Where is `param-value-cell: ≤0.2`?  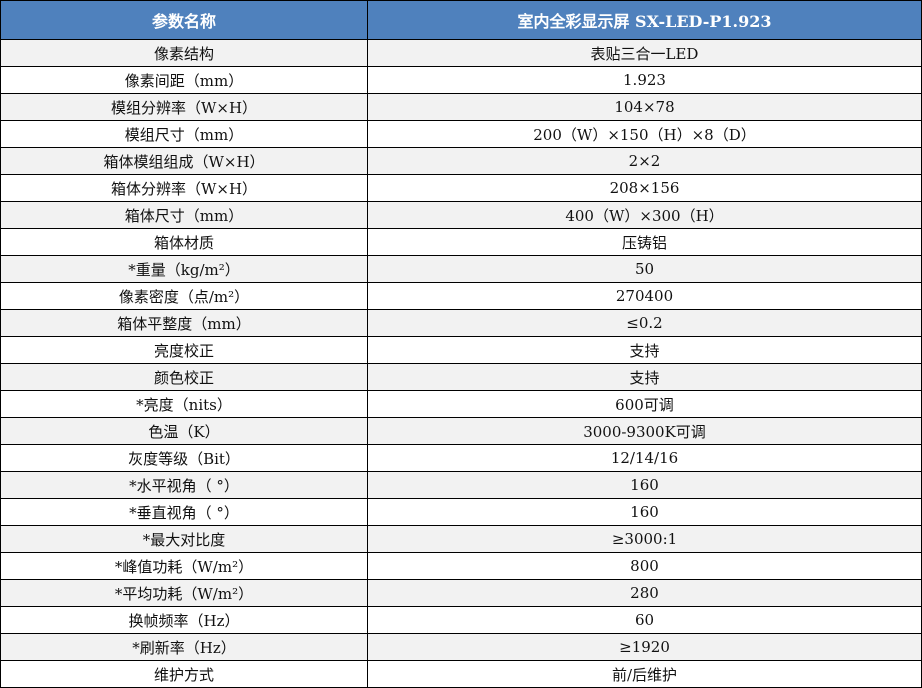
param-value-cell: ≤0.2 is located at coordinates (644, 323).